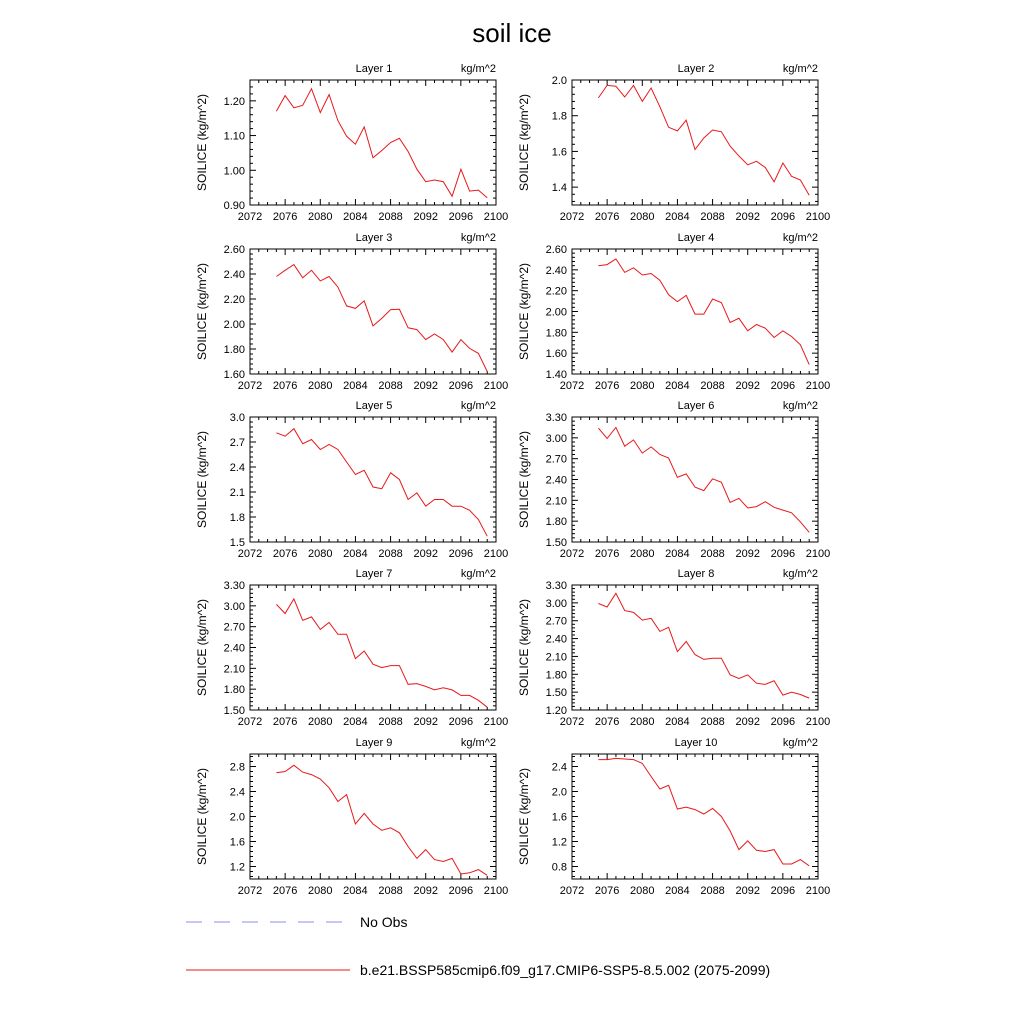 This screenshot has width=1024, height=1024. I want to click on panel-title: Layer 5, so click(374, 406).